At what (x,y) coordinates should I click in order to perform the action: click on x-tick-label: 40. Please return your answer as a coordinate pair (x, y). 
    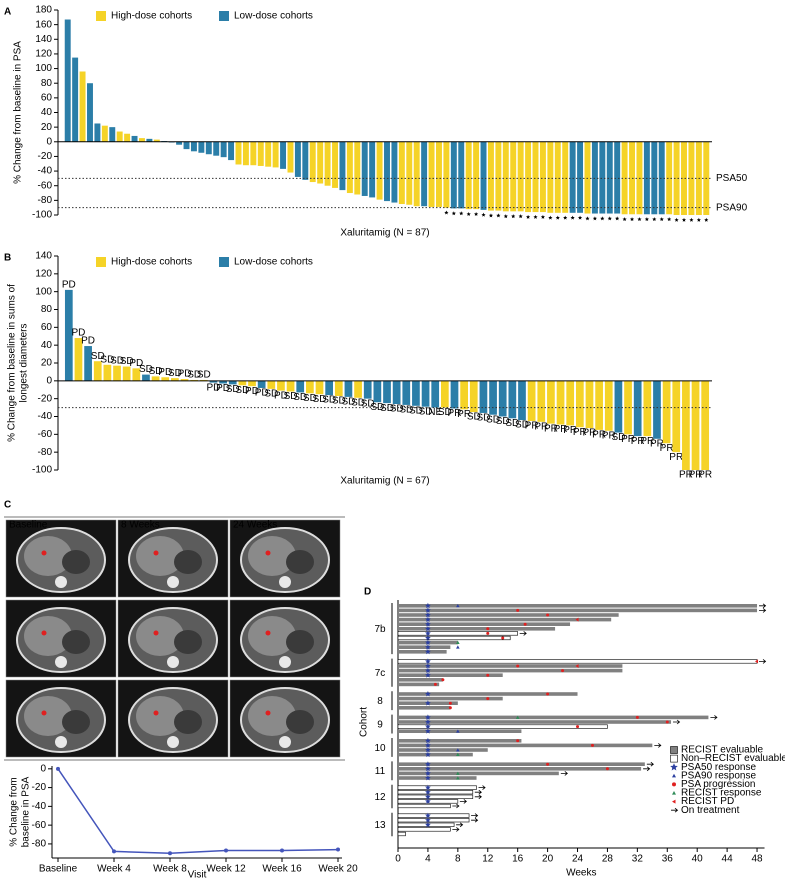
    Looking at the image, I should click on (698, 859).